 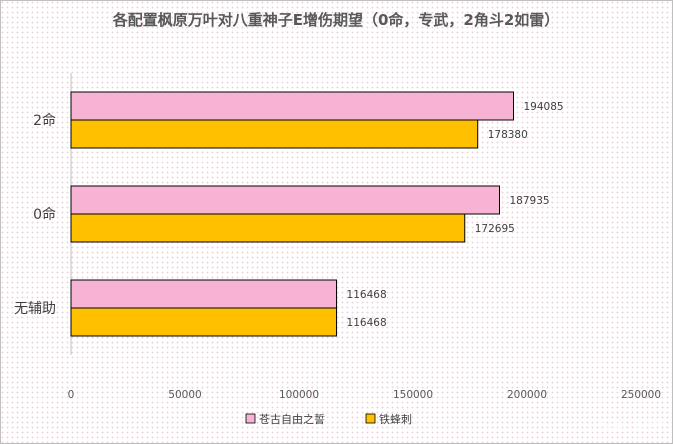 I want to click on legend: 苍古自由之誓 铁蜂刺, so click(x=328, y=419).